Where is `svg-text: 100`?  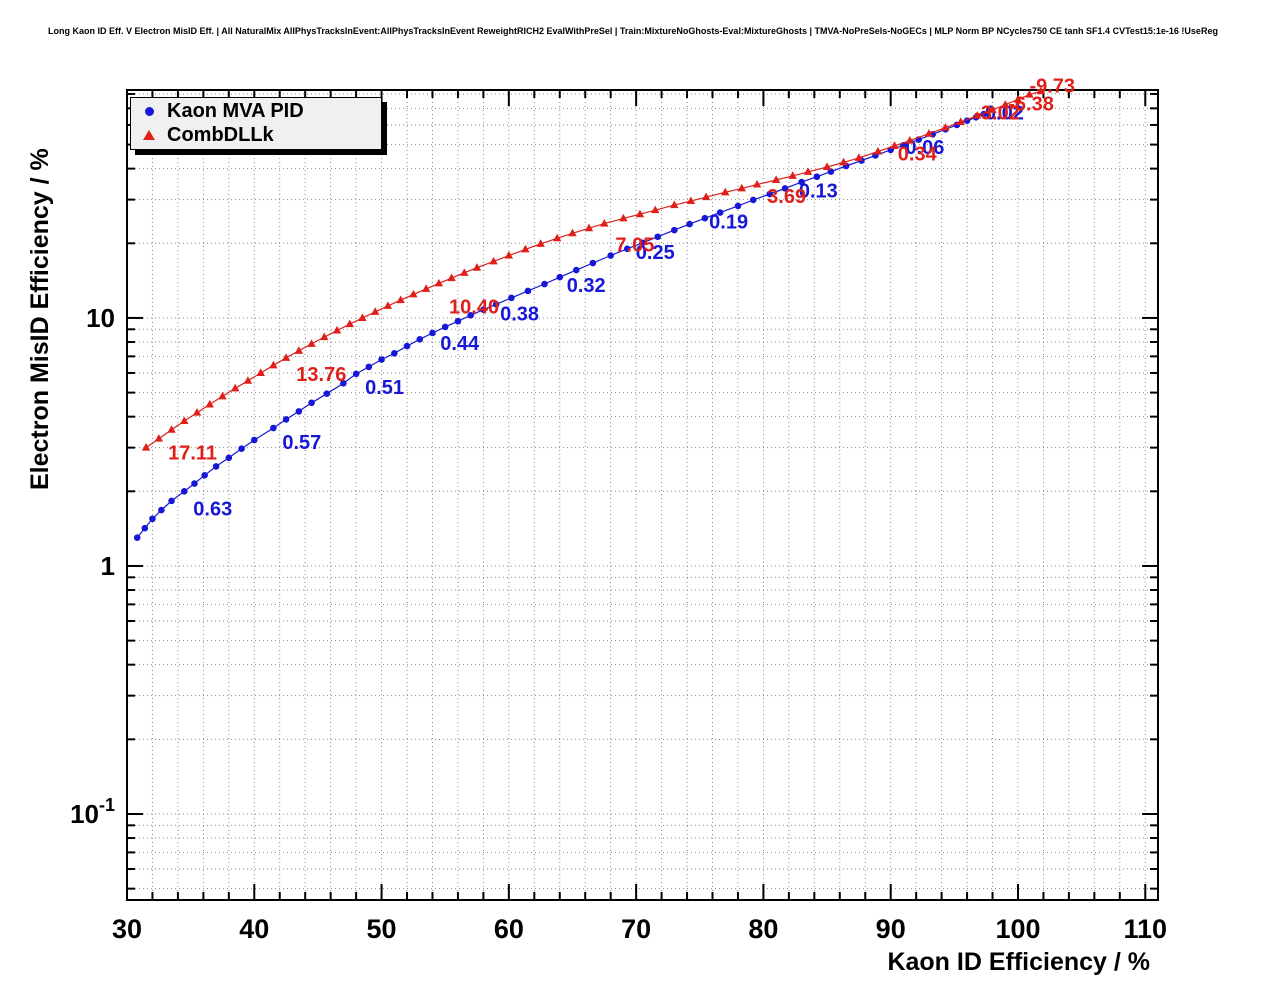
svg-text: 100 is located at coordinates (1017, 929).